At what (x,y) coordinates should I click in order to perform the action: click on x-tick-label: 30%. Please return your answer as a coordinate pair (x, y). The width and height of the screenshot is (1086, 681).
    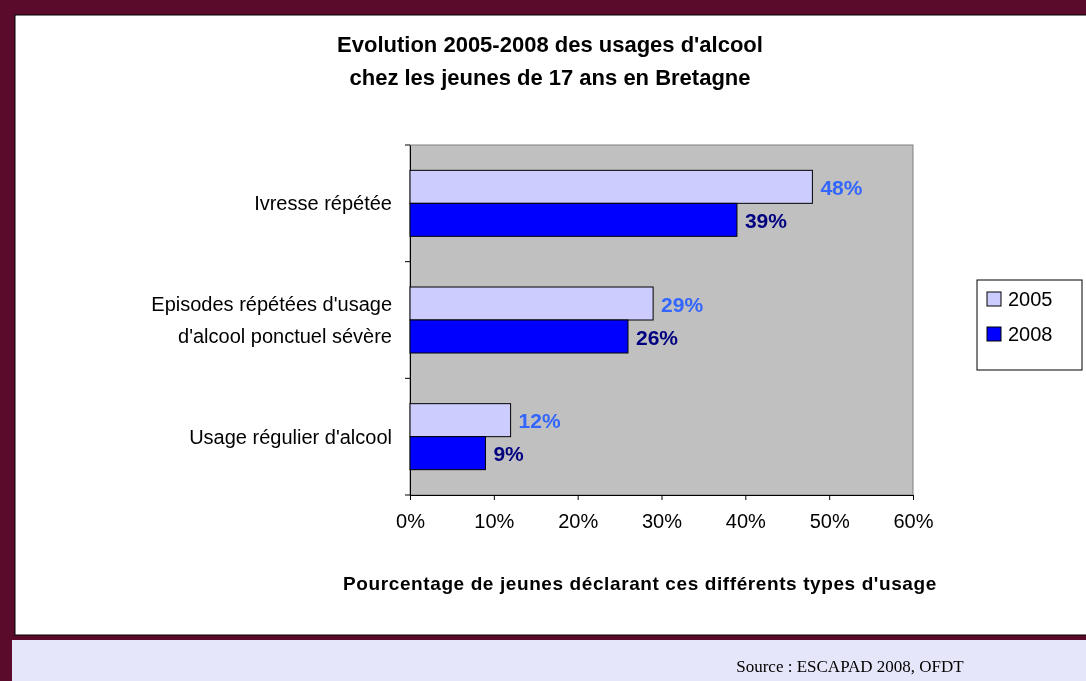
    Looking at the image, I should click on (662, 521).